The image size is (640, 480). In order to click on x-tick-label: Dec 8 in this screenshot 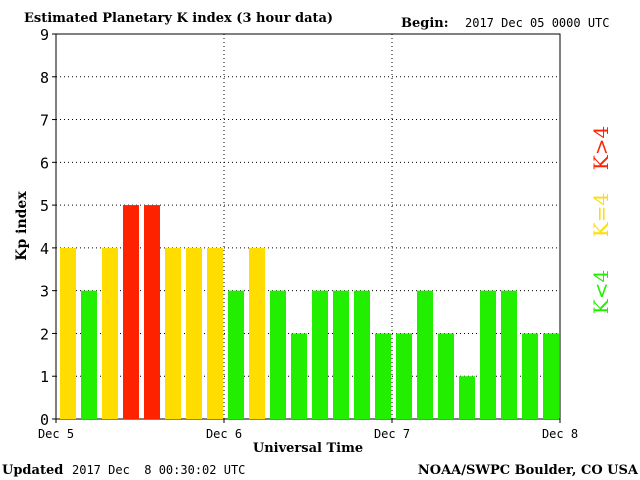, I will do `click(560, 434)`.